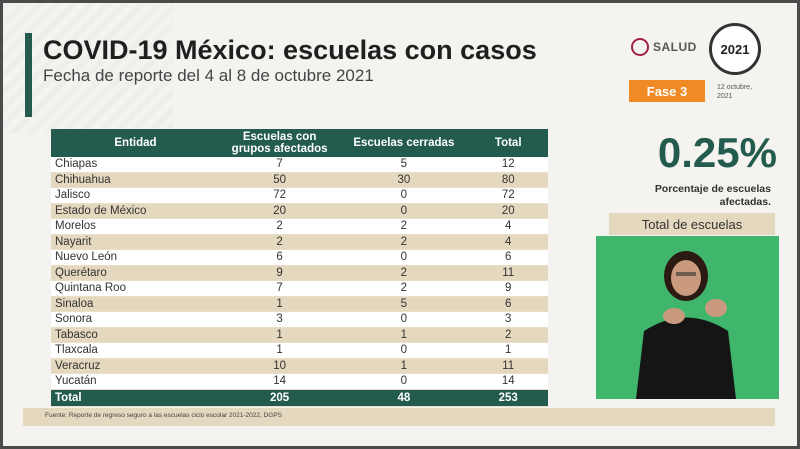  Describe the element at coordinates (290, 50) in the screenshot. I see `slide-title: COVID-19 México: escuelas con casos` at that location.